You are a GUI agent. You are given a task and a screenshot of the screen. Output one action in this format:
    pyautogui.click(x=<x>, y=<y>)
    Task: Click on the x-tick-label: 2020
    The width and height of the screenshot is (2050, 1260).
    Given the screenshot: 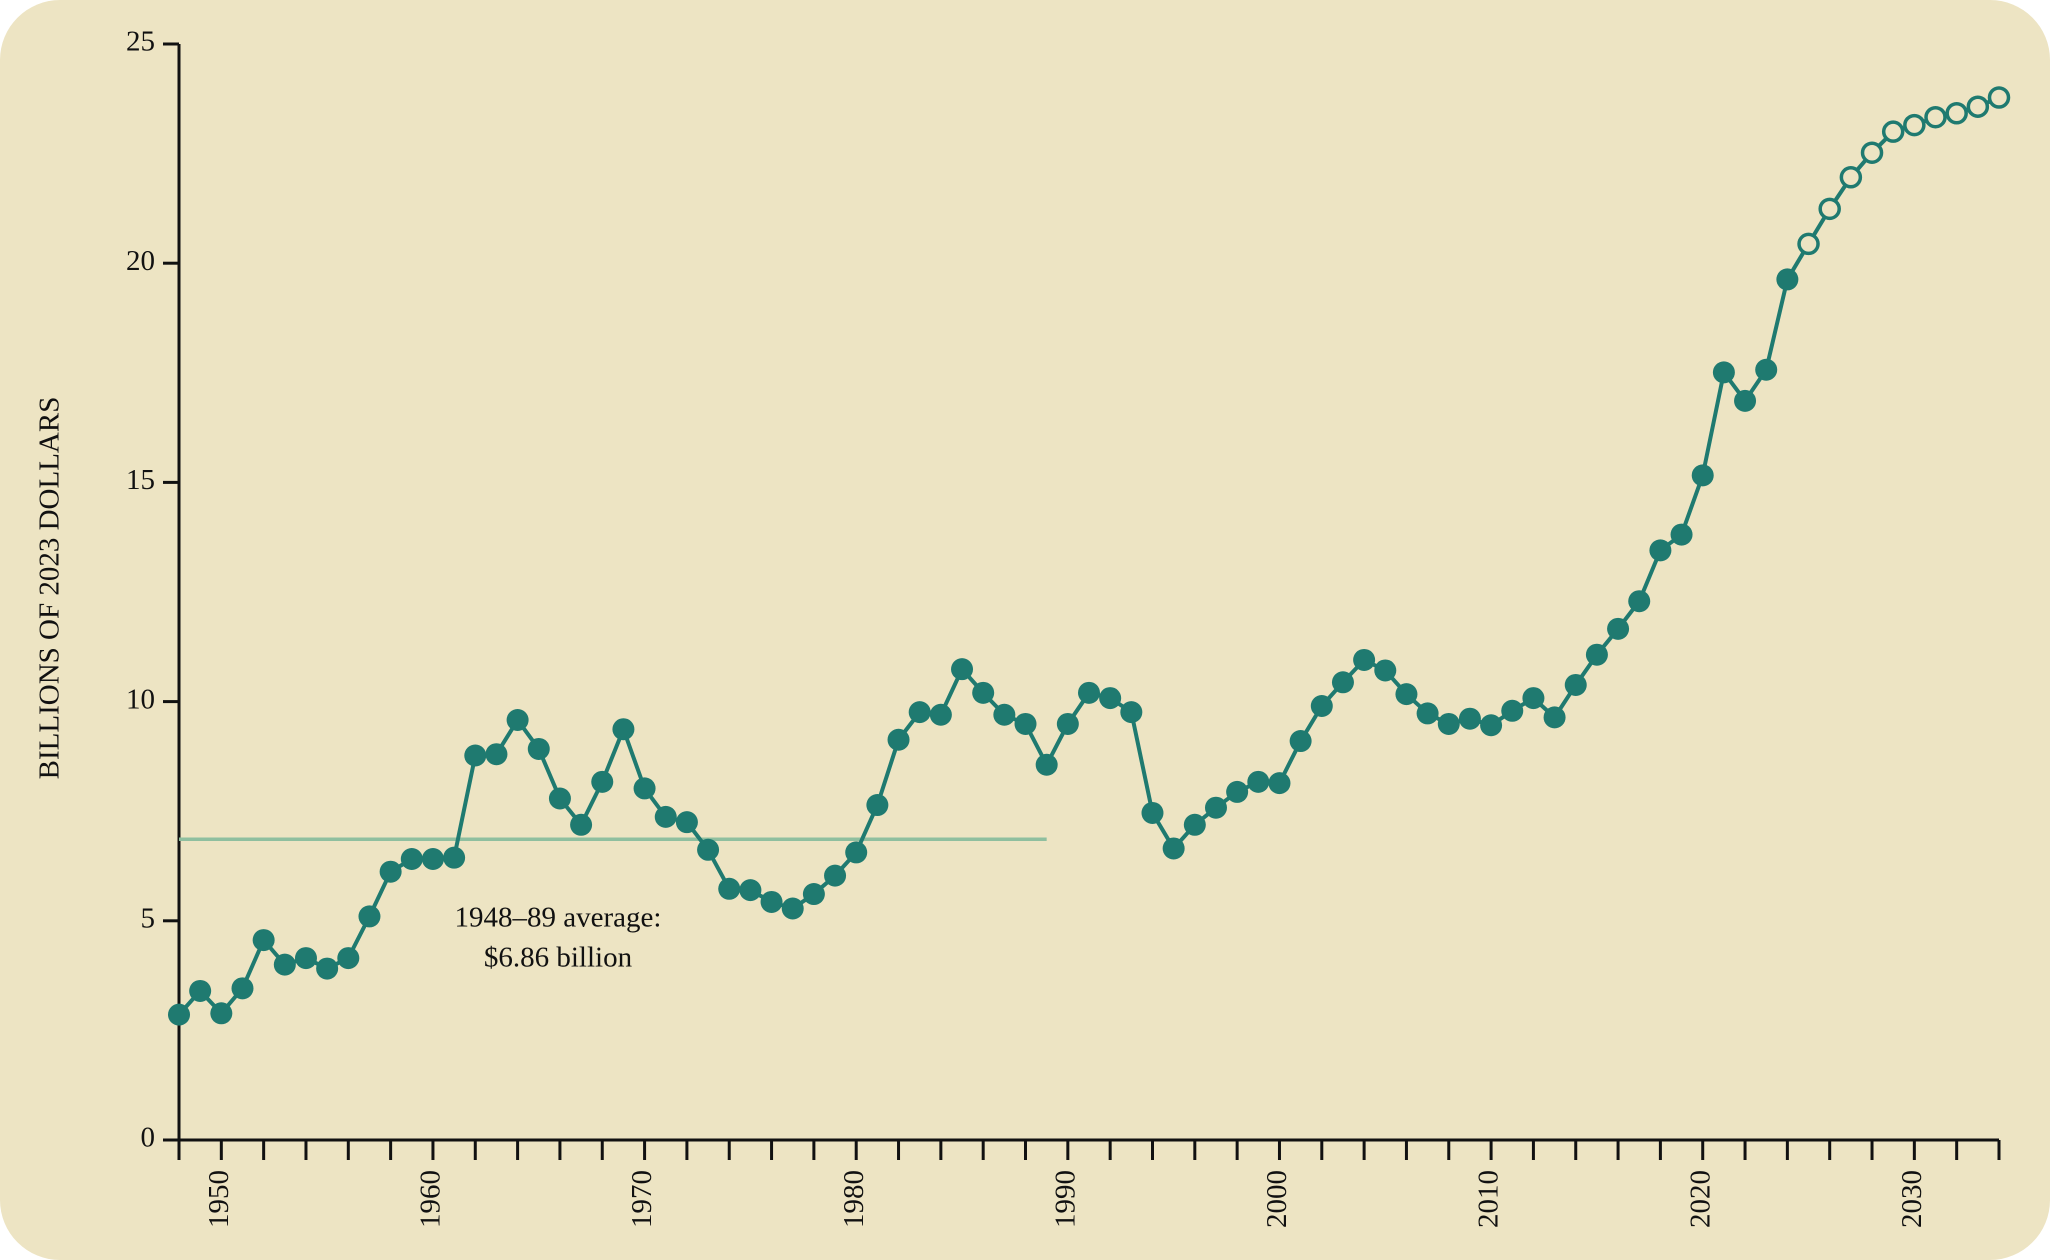 What is the action you would take?
    pyautogui.click(x=1700, y=1199)
    